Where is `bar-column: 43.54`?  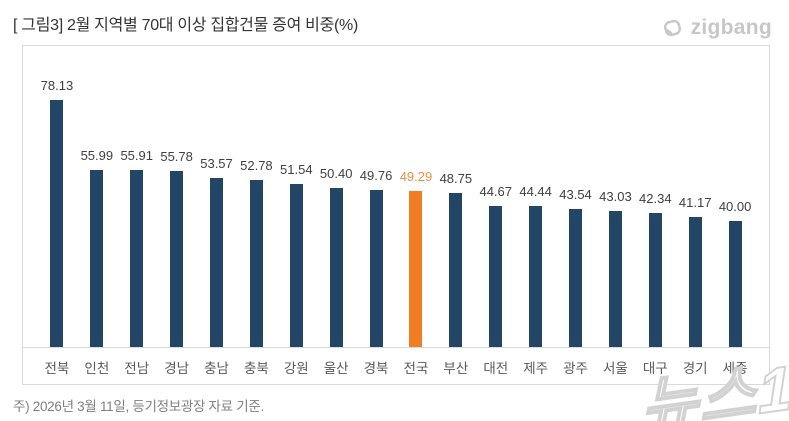
bar-column: 43.54 is located at coordinates (576, 267).